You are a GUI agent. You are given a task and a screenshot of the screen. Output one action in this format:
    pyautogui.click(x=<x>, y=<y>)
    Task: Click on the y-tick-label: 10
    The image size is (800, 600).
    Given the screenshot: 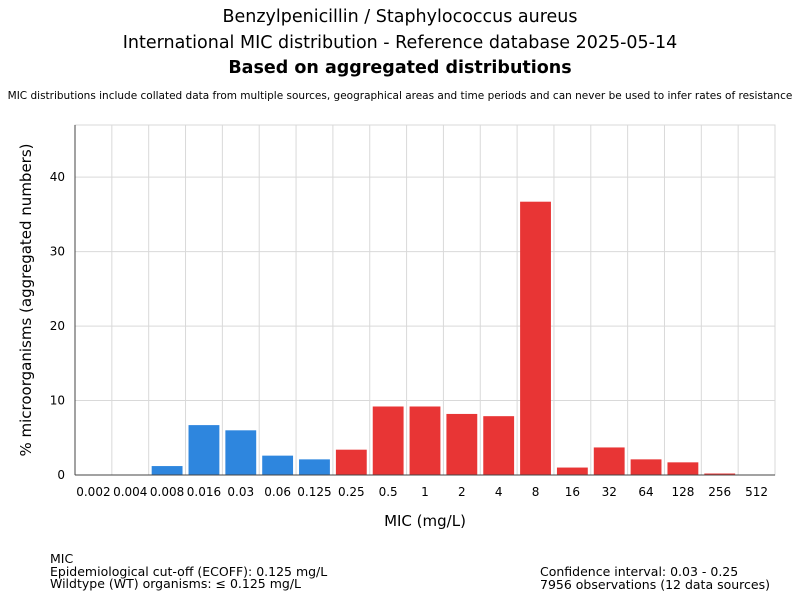 What is the action you would take?
    pyautogui.click(x=57, y=401)
    